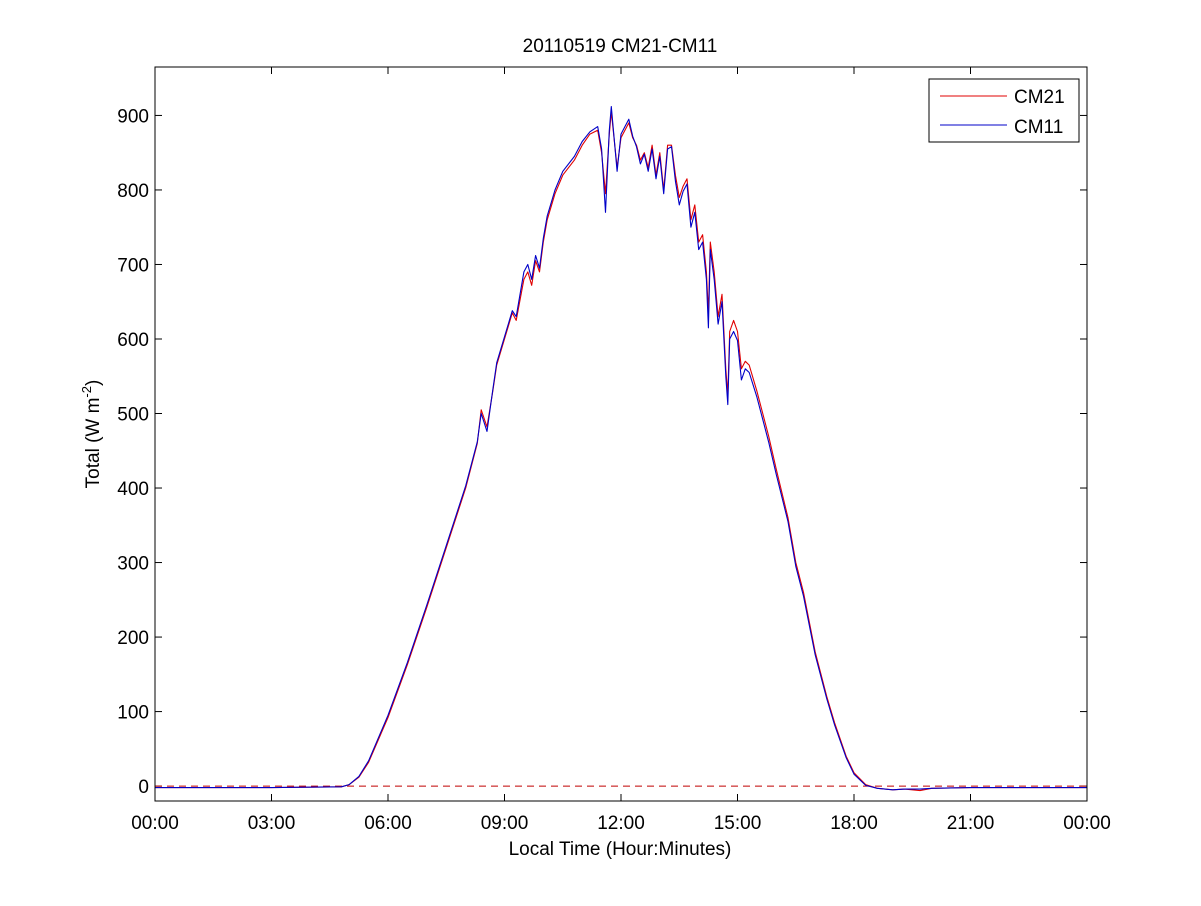  What do you see at coordinates (738, 823) in the screenshot?
I see `x-tick-label: 15:00` at bounding box center [738, 823].